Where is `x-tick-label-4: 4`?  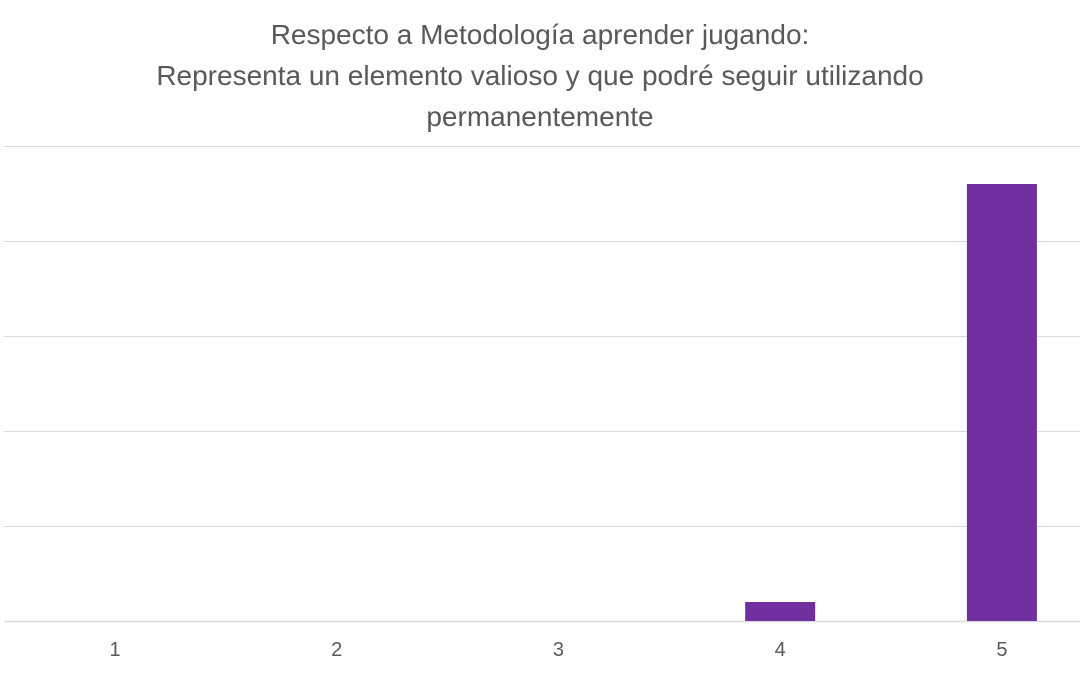 x-tick-label-4: 4 is located at coordinates (780, 650).